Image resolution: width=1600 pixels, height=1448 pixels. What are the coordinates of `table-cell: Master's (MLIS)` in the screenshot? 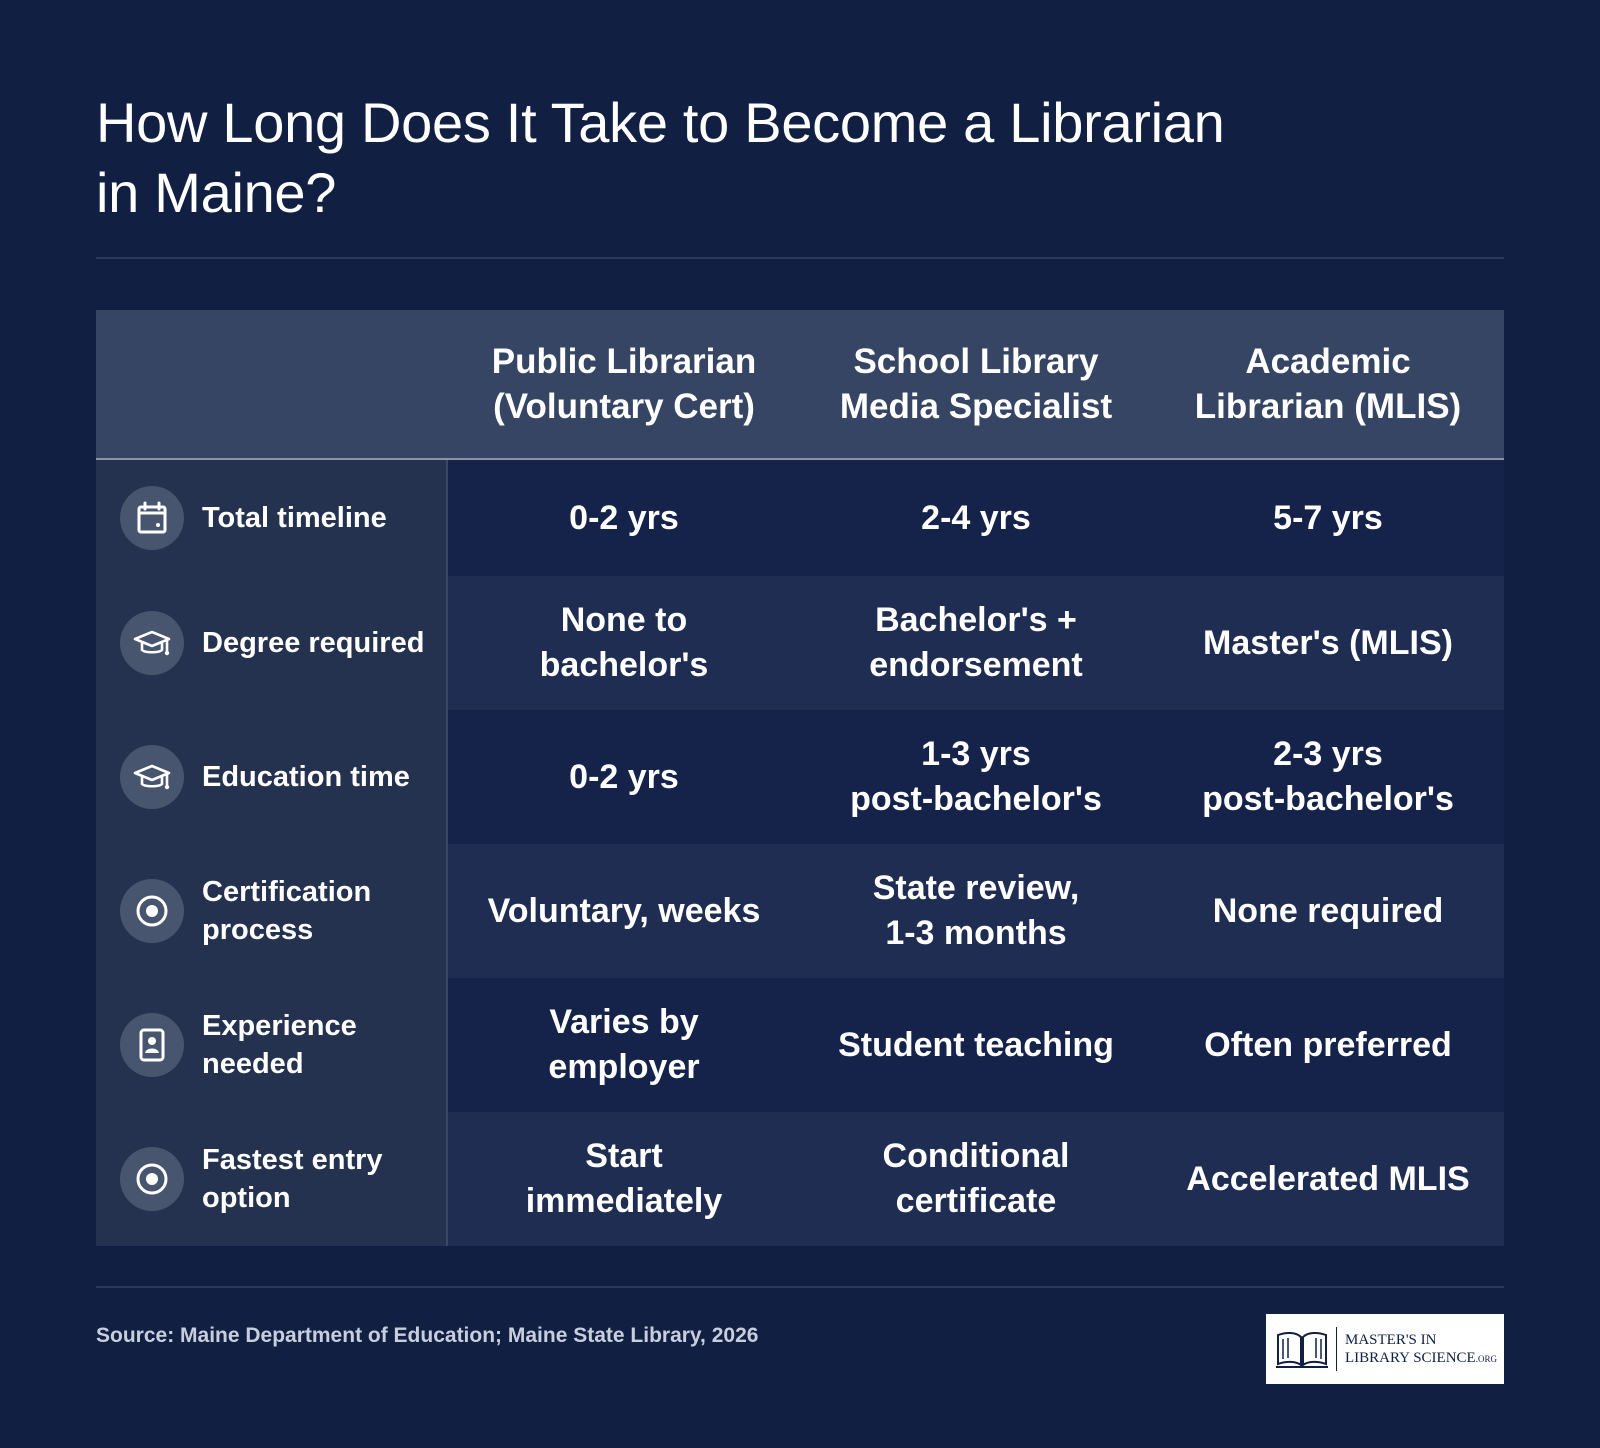 It's located at (1328, 643).